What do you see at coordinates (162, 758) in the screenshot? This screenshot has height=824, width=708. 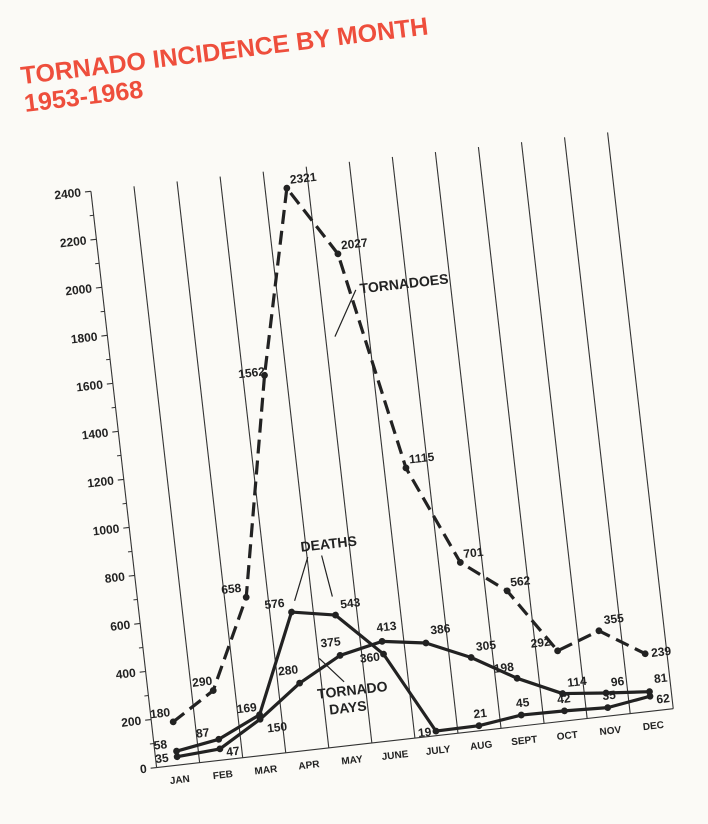 I see `data-label: 35` at bounding box center [162, 758].